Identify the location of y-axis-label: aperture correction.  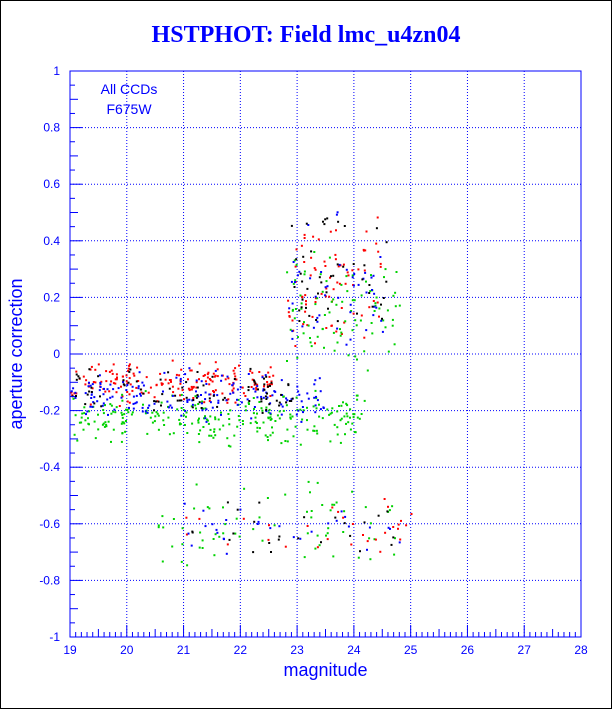
(16, 353).